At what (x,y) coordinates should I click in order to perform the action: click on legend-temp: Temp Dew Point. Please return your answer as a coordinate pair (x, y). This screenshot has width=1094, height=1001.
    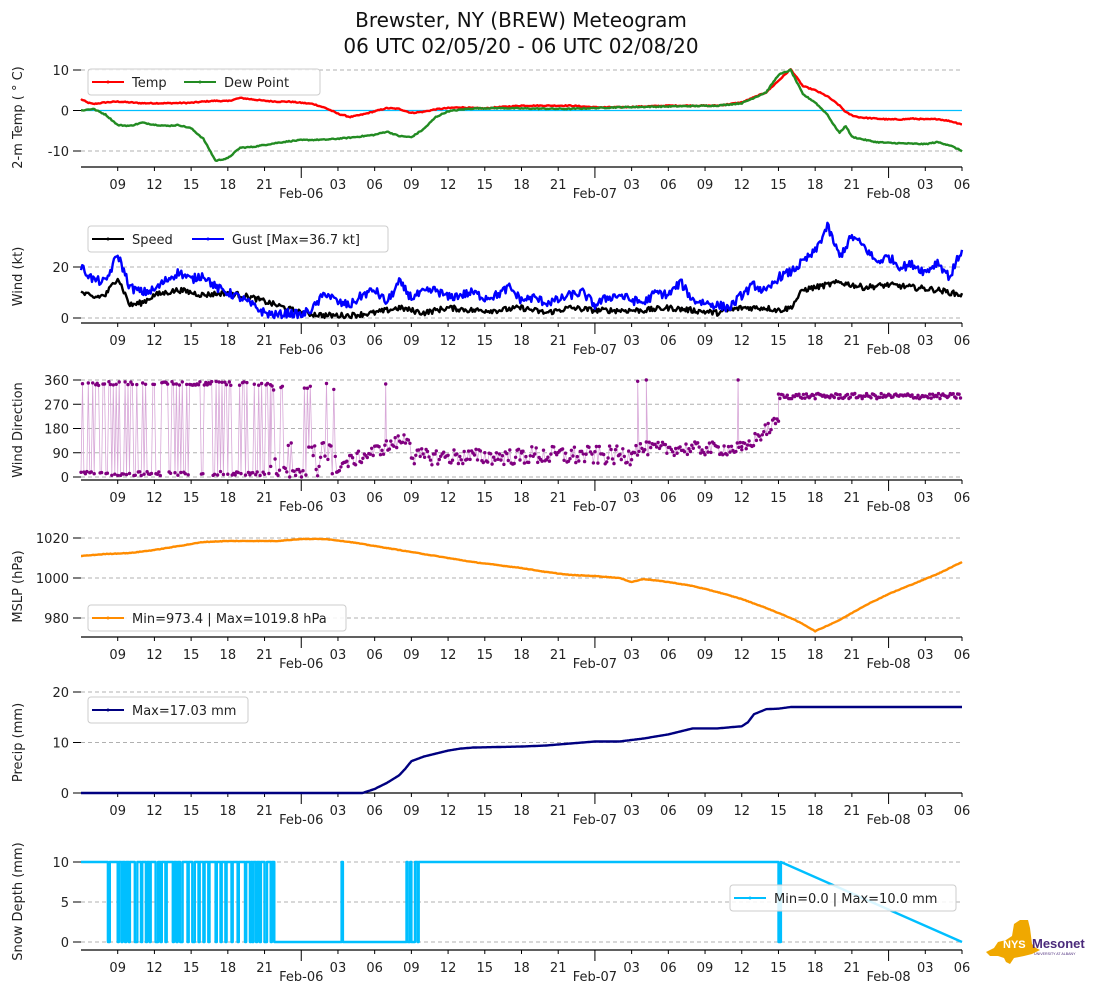
    Looking at the image, I should click on (204, 82).